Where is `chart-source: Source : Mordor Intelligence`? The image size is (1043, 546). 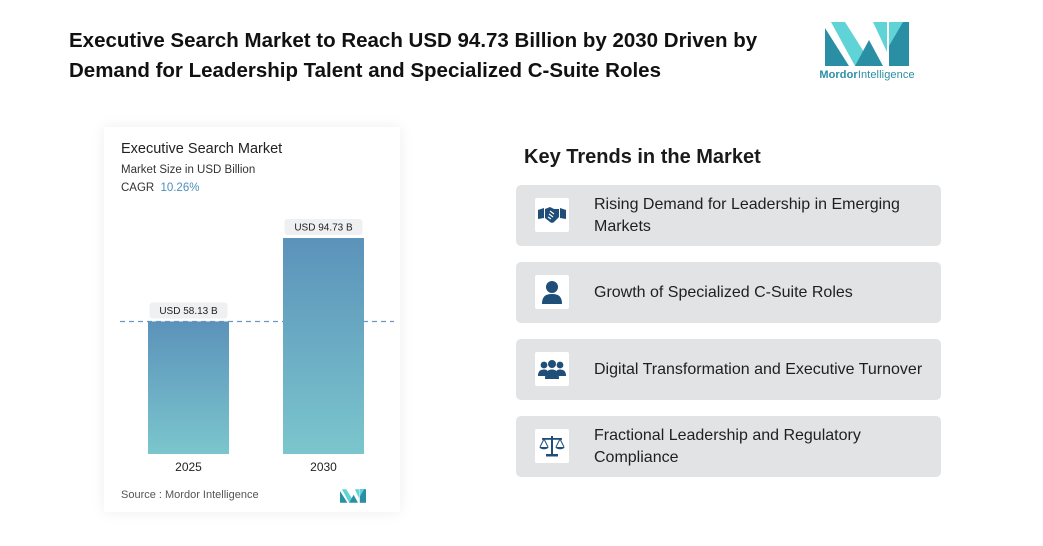
chart-source: Source : Mordor Intelligence is located at coordinates (190, 495).